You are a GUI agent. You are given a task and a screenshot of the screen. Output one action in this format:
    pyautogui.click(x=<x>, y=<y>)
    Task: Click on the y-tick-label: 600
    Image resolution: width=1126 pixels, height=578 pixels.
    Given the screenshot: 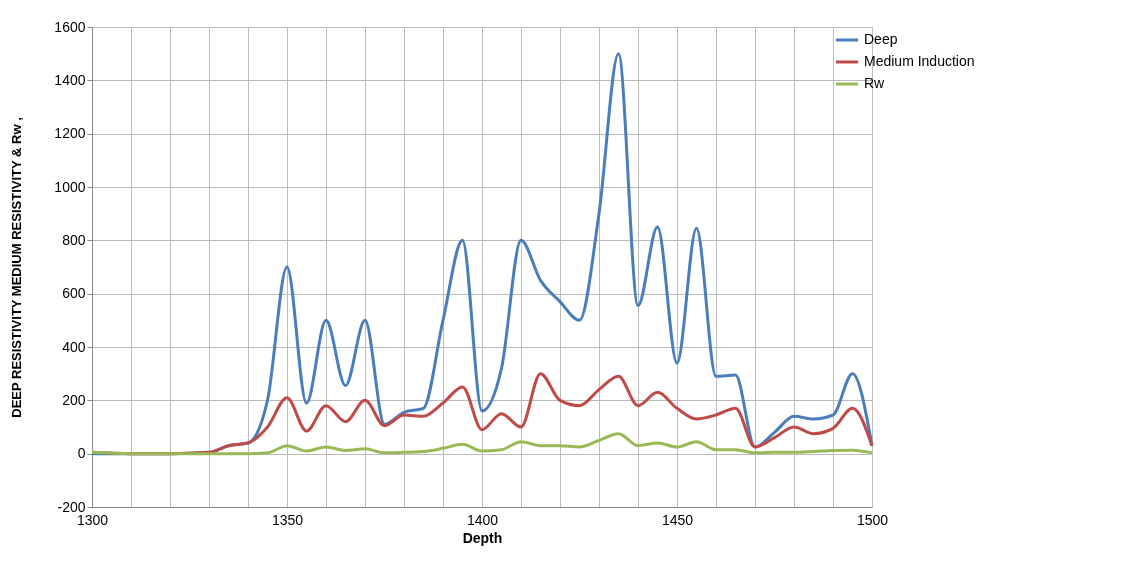 What is the action you would take?
    pyautogui.click(x=74, y=293)
    